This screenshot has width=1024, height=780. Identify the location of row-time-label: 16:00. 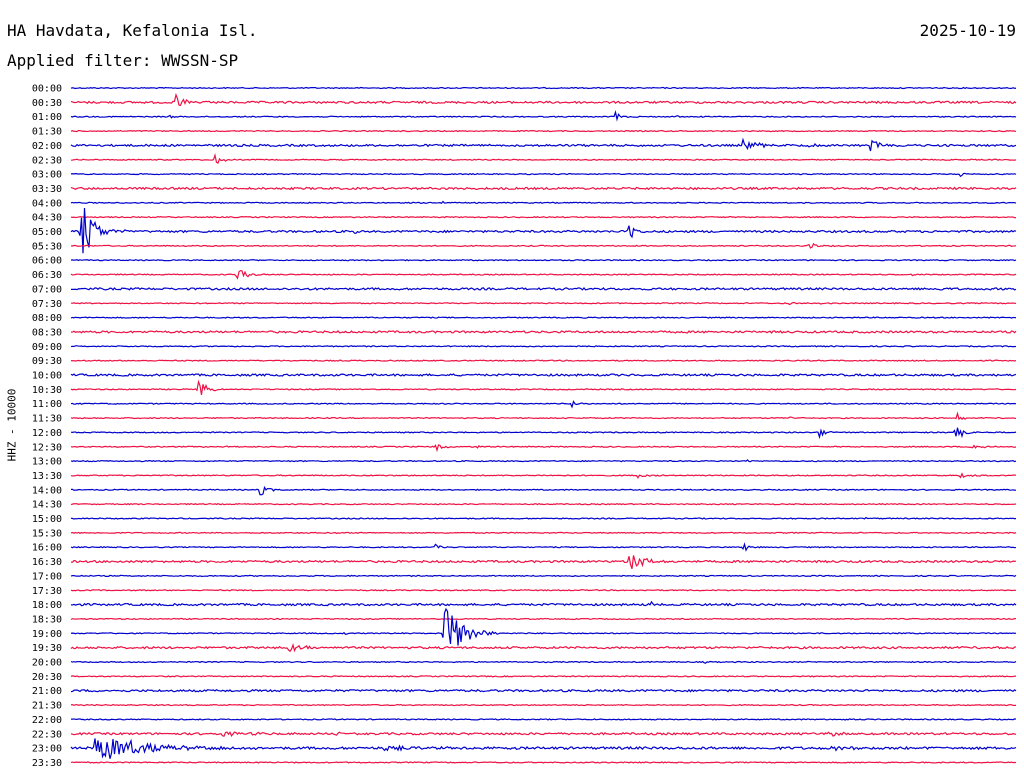
(47, 548).